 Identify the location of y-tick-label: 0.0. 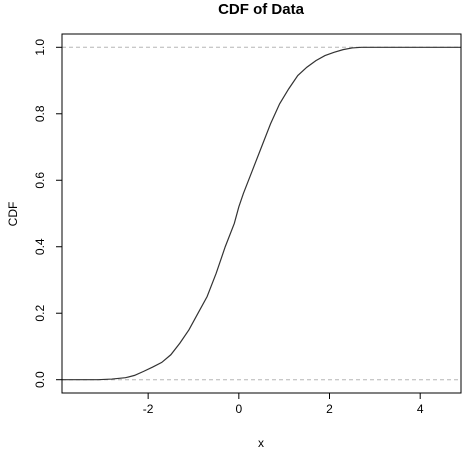
(40, 379).